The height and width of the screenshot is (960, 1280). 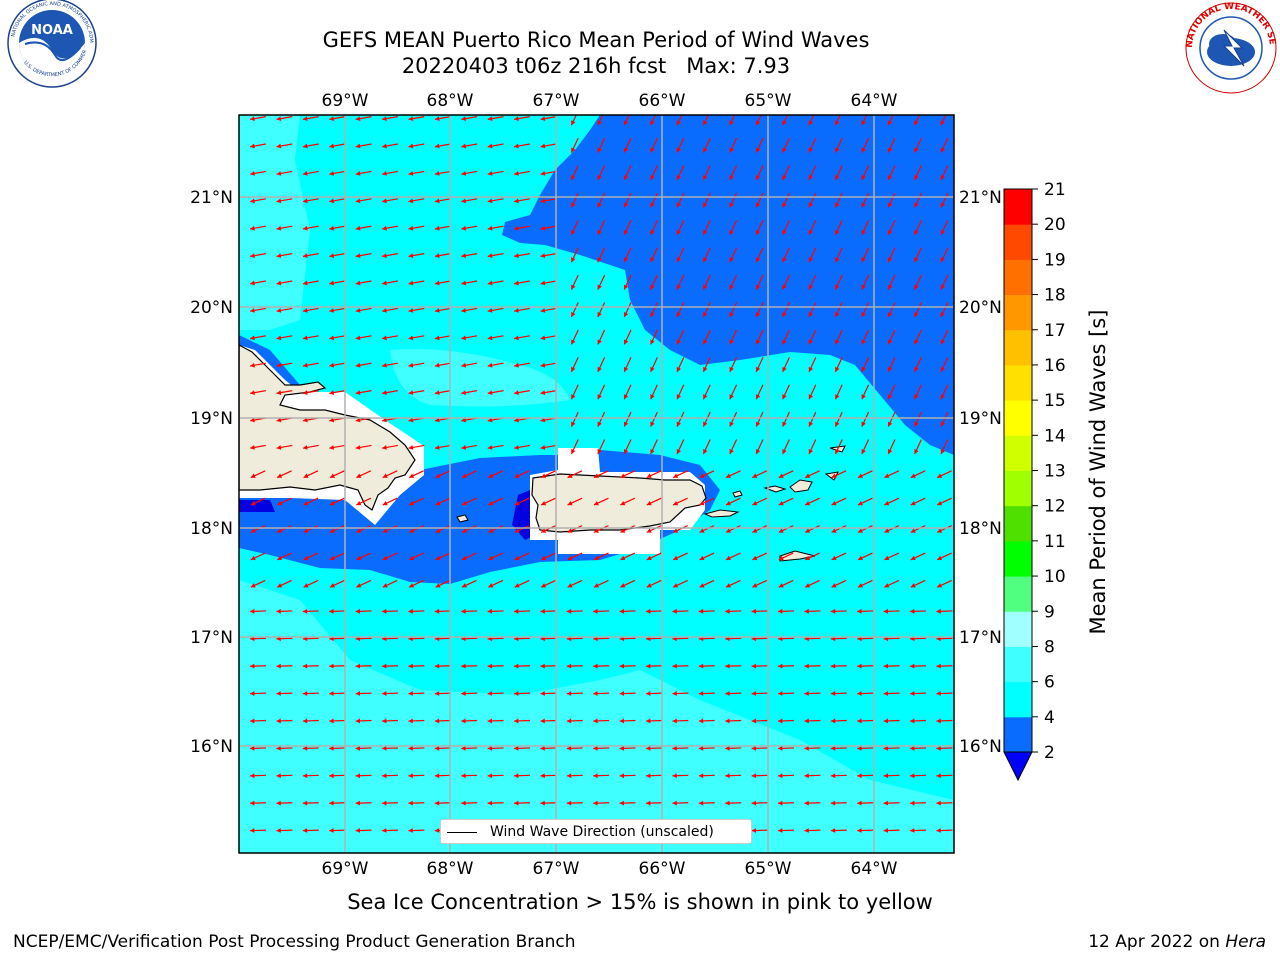 What do you see at coordinates (462, 832) in the screenshot?
I see `legend-line-icon` at bounding box center [462, 832].